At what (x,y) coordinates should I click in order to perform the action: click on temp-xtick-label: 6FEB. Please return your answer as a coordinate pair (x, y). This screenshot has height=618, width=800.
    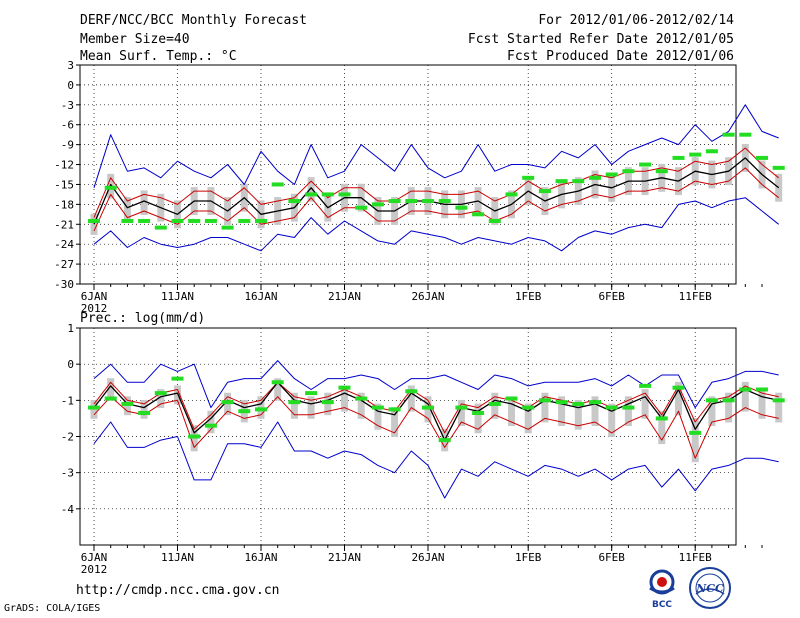
    Looking at the image, I should click on (611, 296).